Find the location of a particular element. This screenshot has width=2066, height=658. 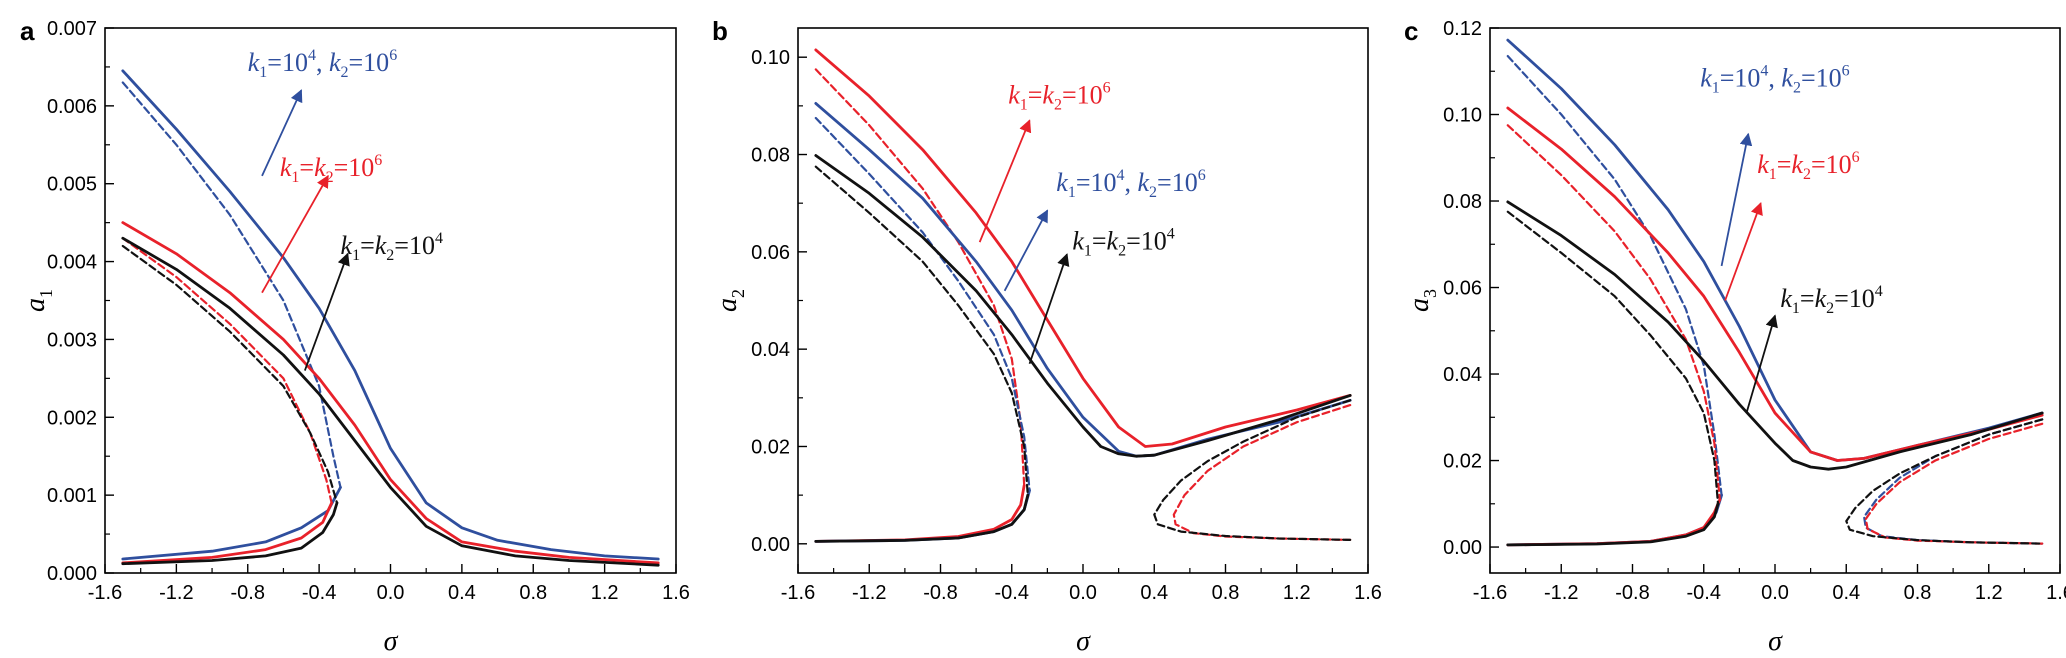

panel-letter: c is located at coordinates (1411, 31).